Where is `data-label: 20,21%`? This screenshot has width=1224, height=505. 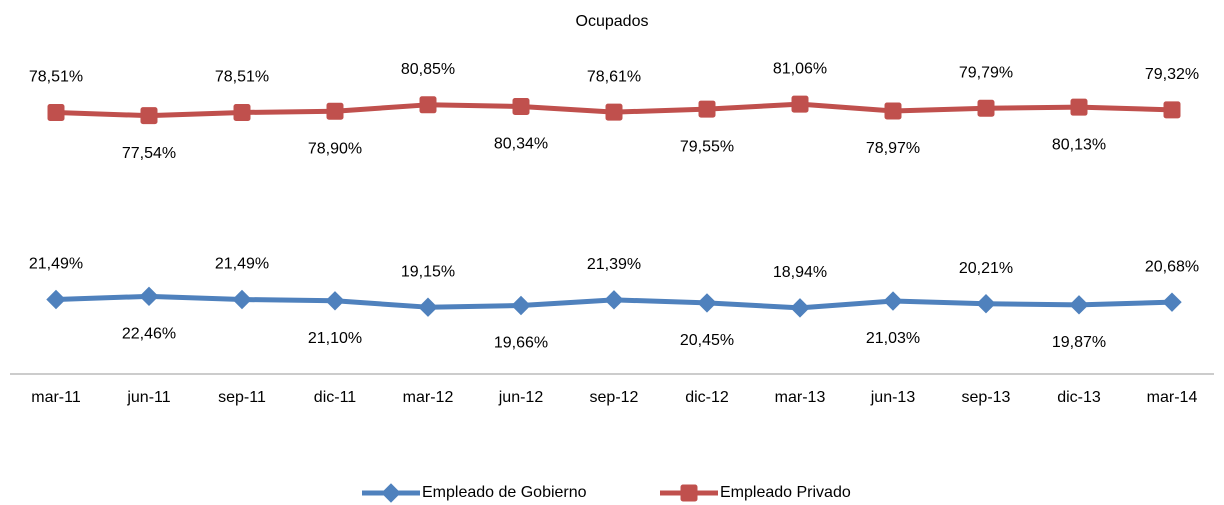
data-label: 20,21% is located at coordinates (986, 268).